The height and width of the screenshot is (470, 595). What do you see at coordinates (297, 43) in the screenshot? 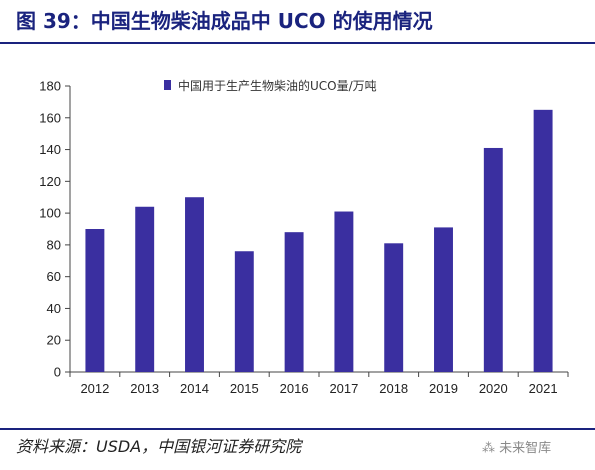
I see `title-divider` at bounding box center [297, 43].